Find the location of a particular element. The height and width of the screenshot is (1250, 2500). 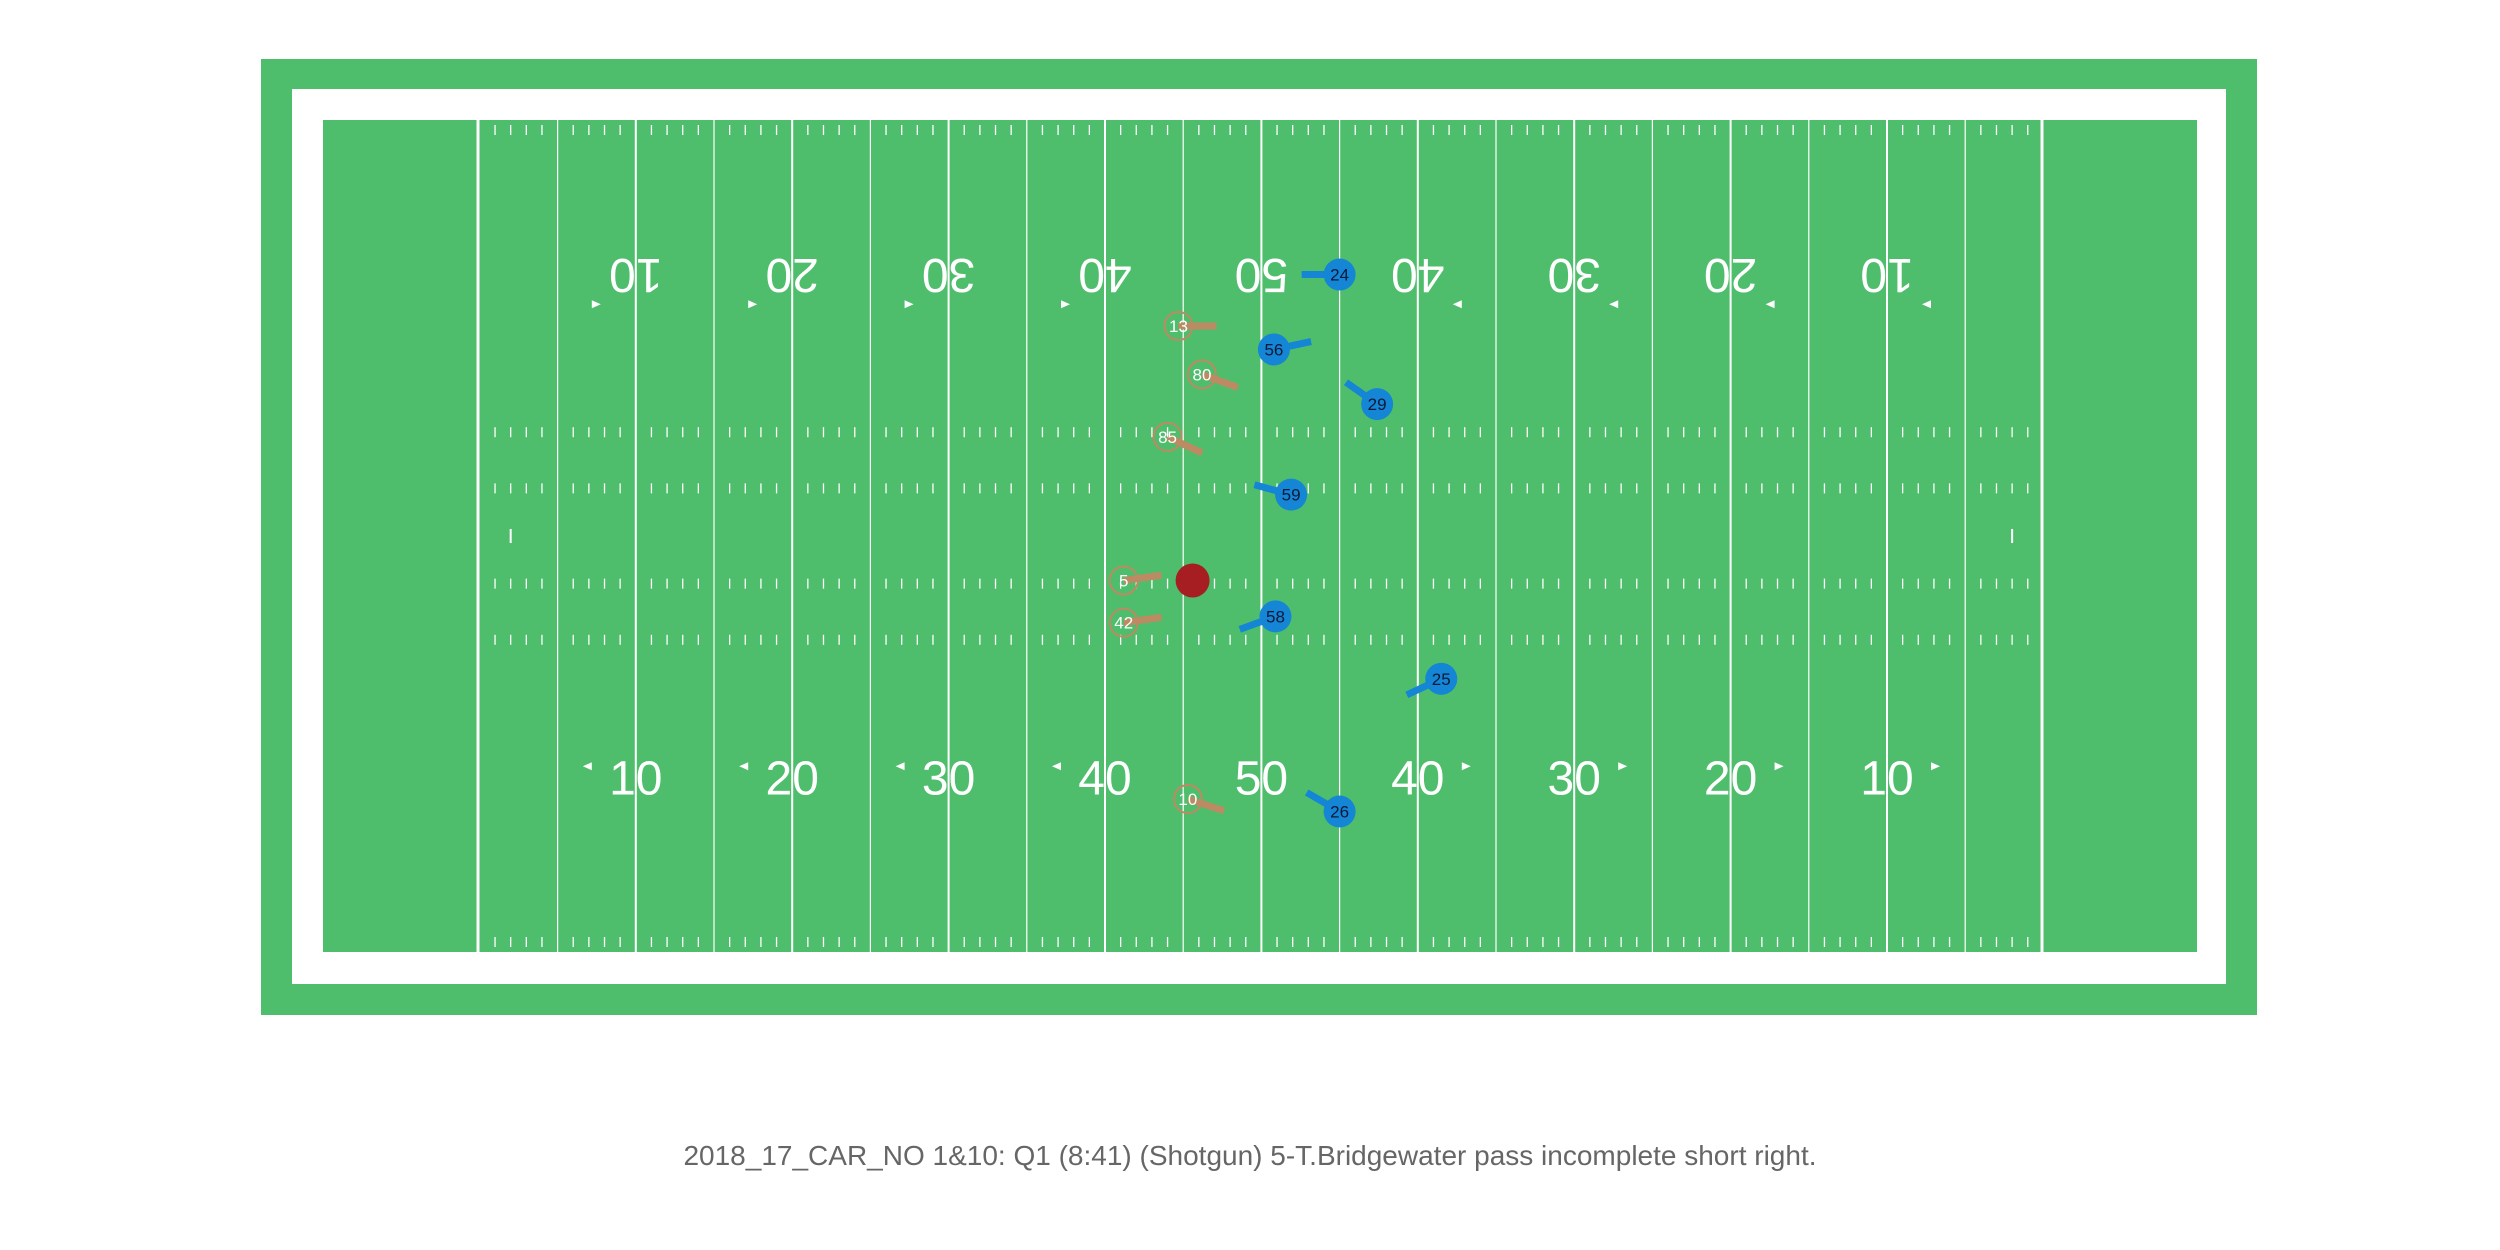

offense-player: 10 is located at coordinates (1199, 799).